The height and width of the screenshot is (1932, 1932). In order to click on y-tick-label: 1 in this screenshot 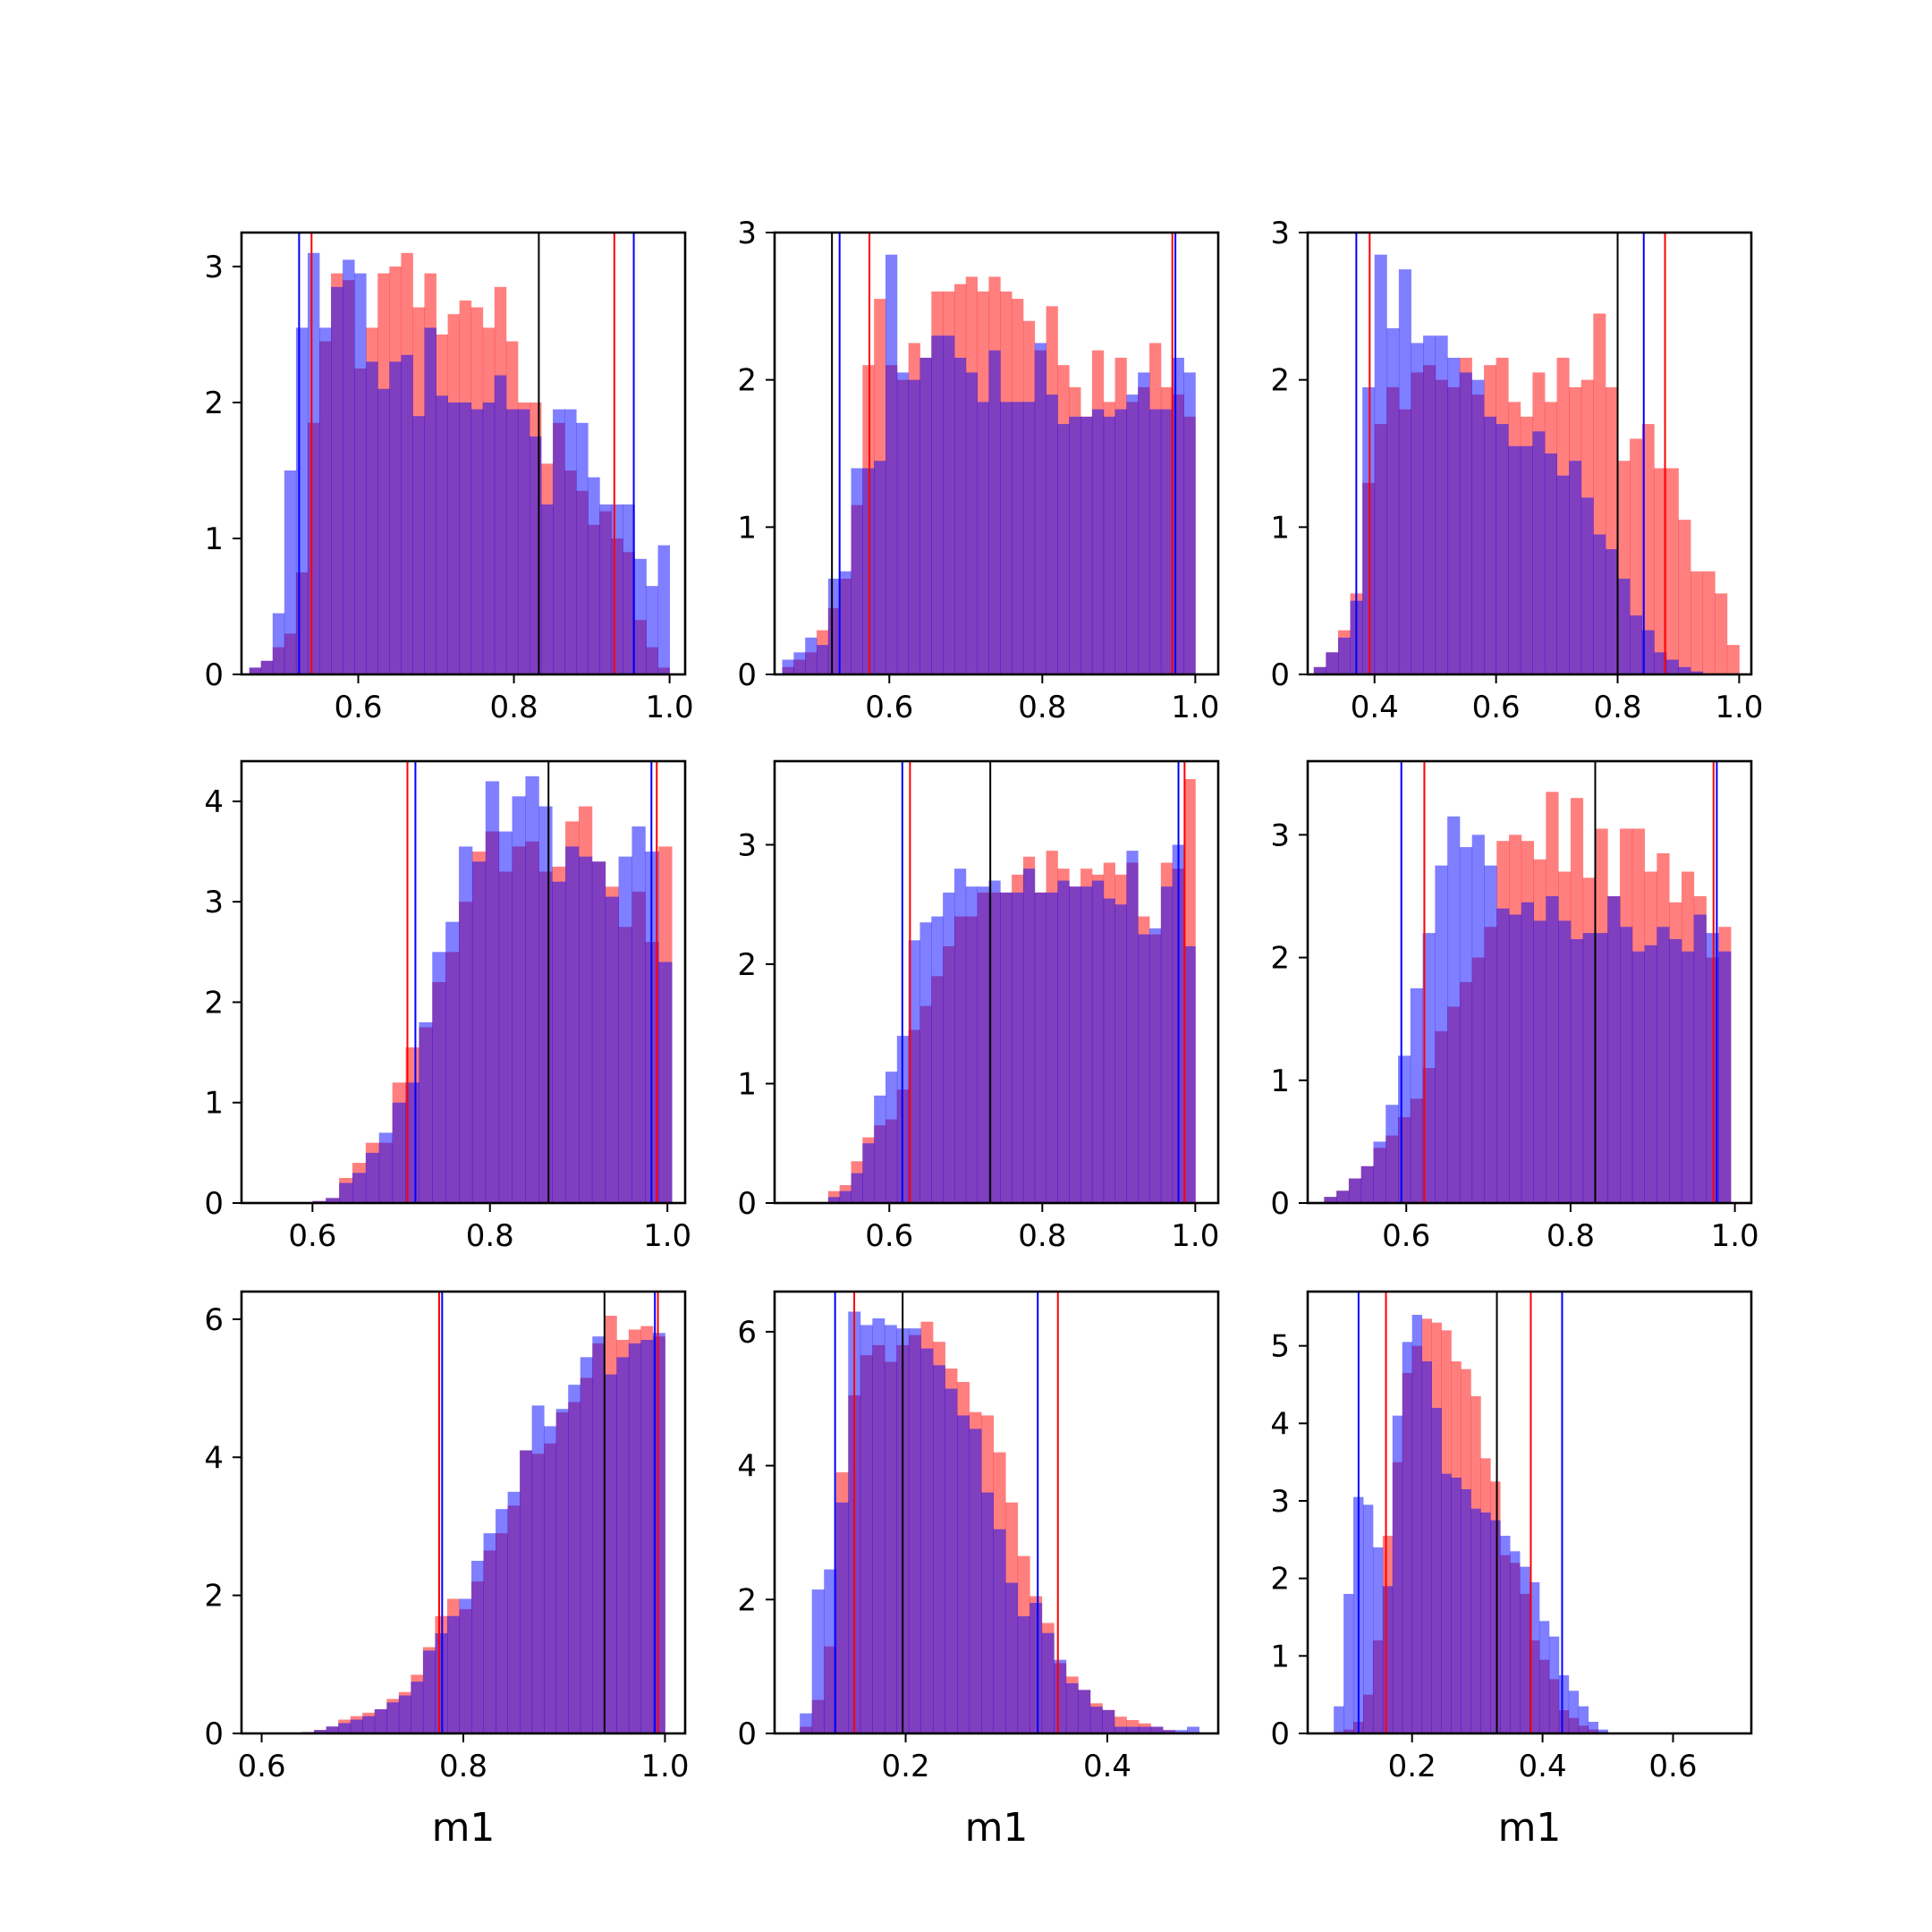, I will do `click(747, 528)`.